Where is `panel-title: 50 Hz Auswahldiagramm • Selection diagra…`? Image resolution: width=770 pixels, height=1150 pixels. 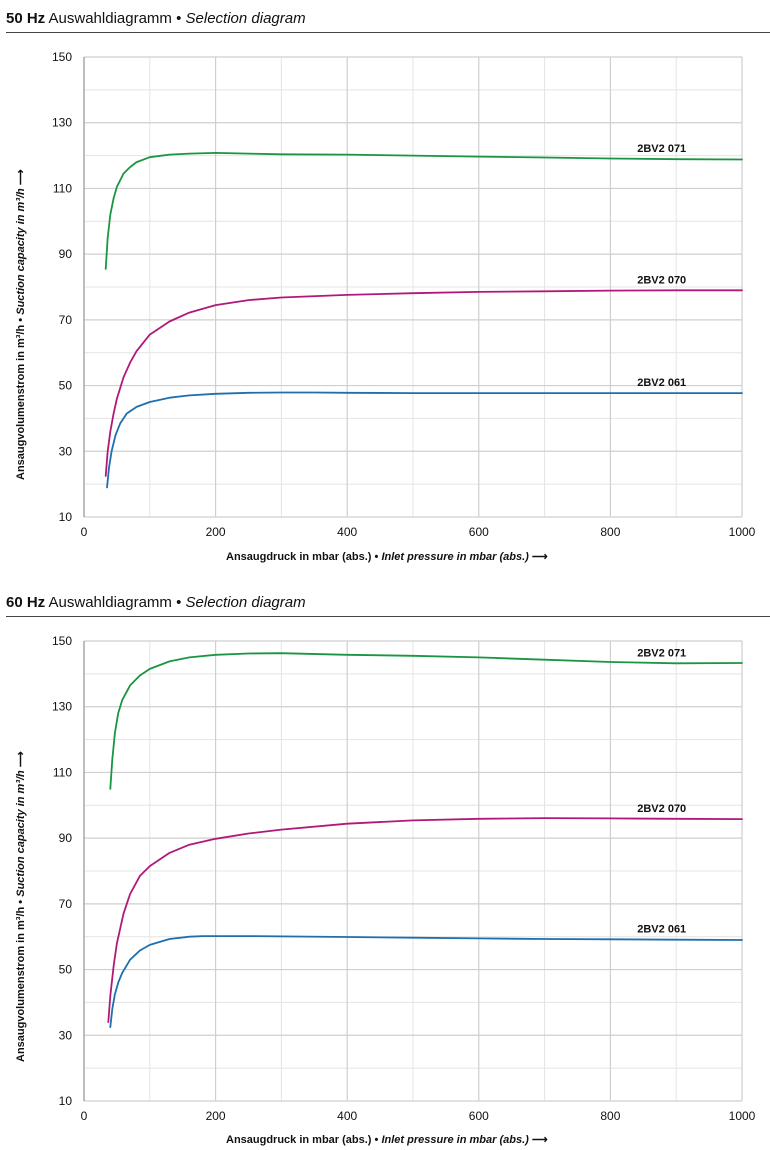
panel-title: 50 Hz Auswahldiagramm • Selection diagra… is located at coordinates (388, 19).